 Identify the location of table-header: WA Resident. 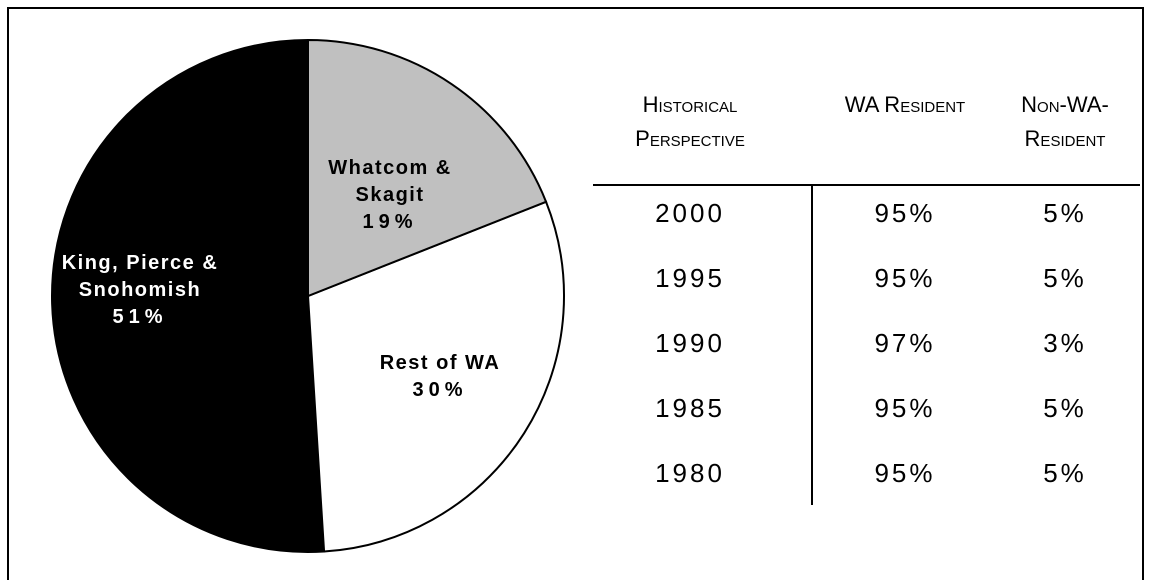
(905, 104).